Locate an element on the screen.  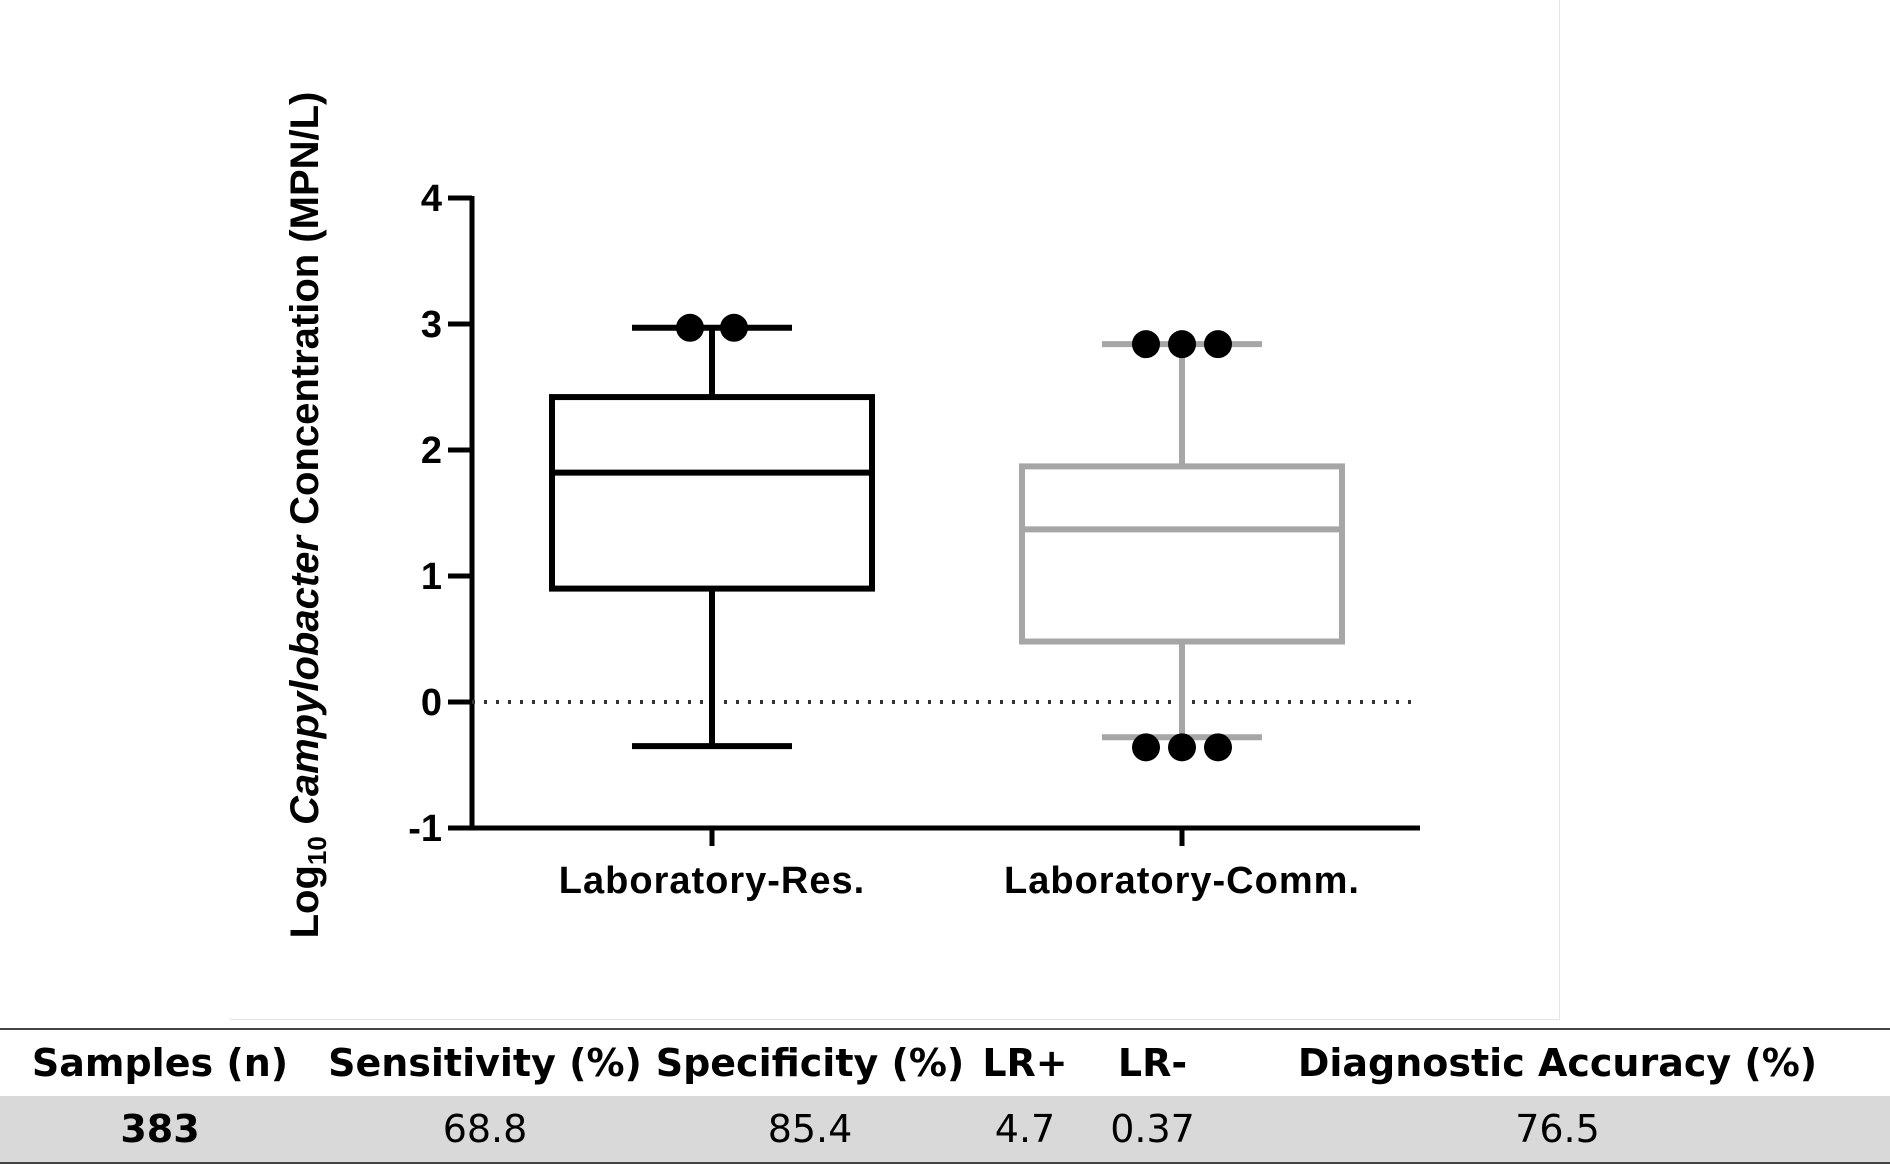
y-axis-label-genus: Campylobacter is located at coordinates (305, 685).